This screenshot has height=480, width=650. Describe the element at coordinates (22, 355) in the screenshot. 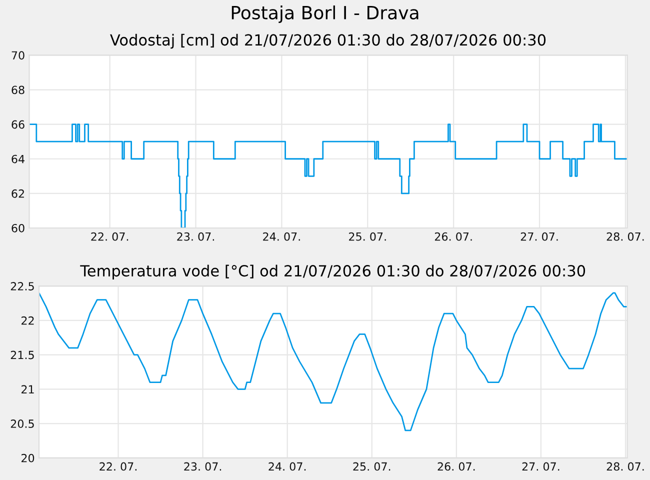

I see `y-tick-label: 21.5` at that location.